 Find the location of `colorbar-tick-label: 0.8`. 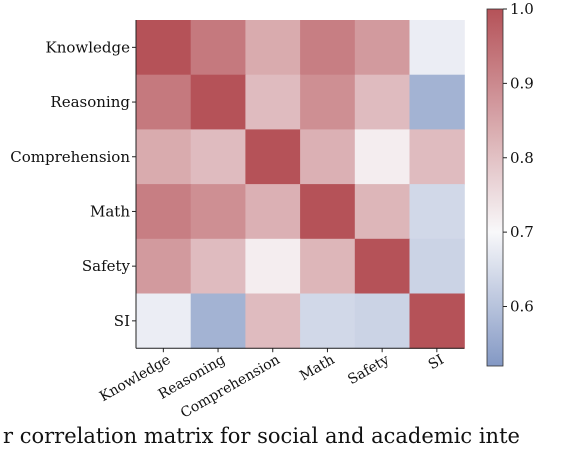

colorbar-tick-label: 0.8 is located at coordinates (522, 158).